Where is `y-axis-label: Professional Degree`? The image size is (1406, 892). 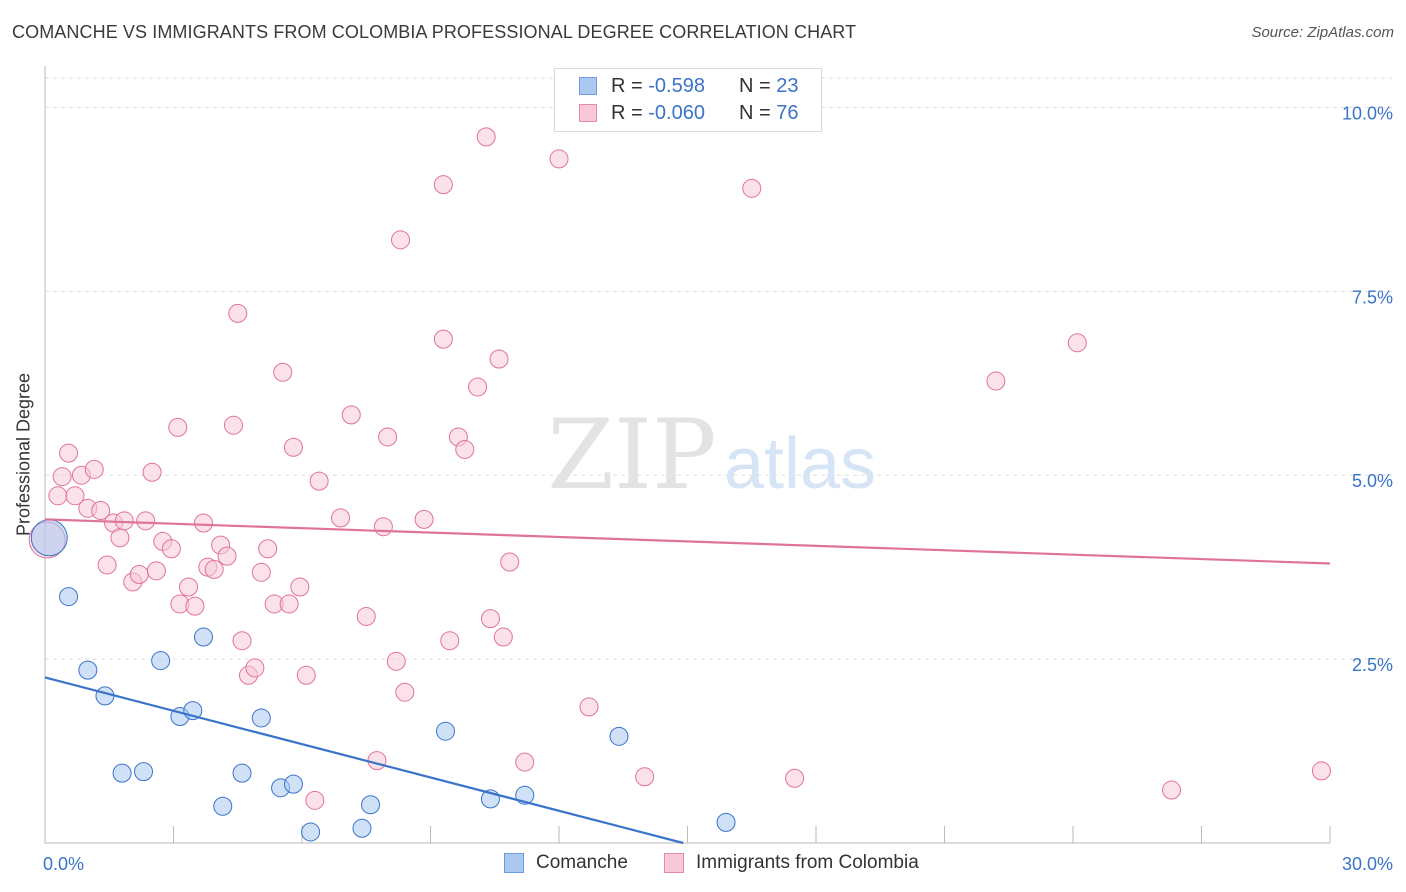
y-axis-label: Professional Degree is located at coordinates (23, 454).